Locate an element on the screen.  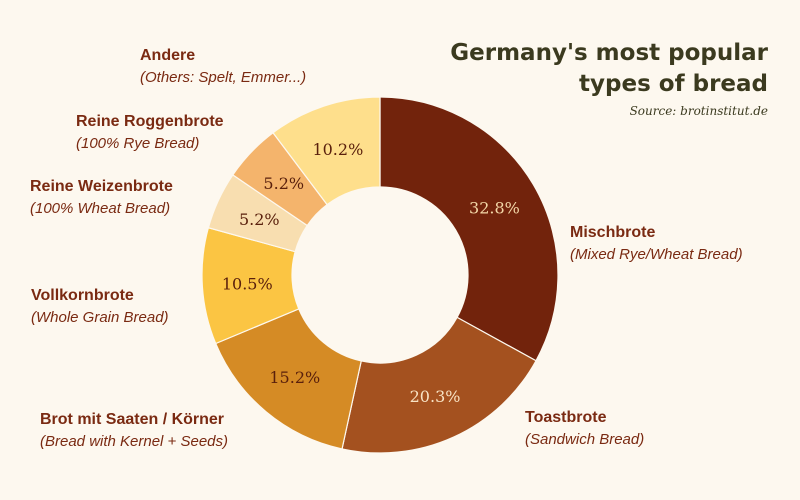
slice-value-label-5: 5.2% is located at coordinates (283, 183).